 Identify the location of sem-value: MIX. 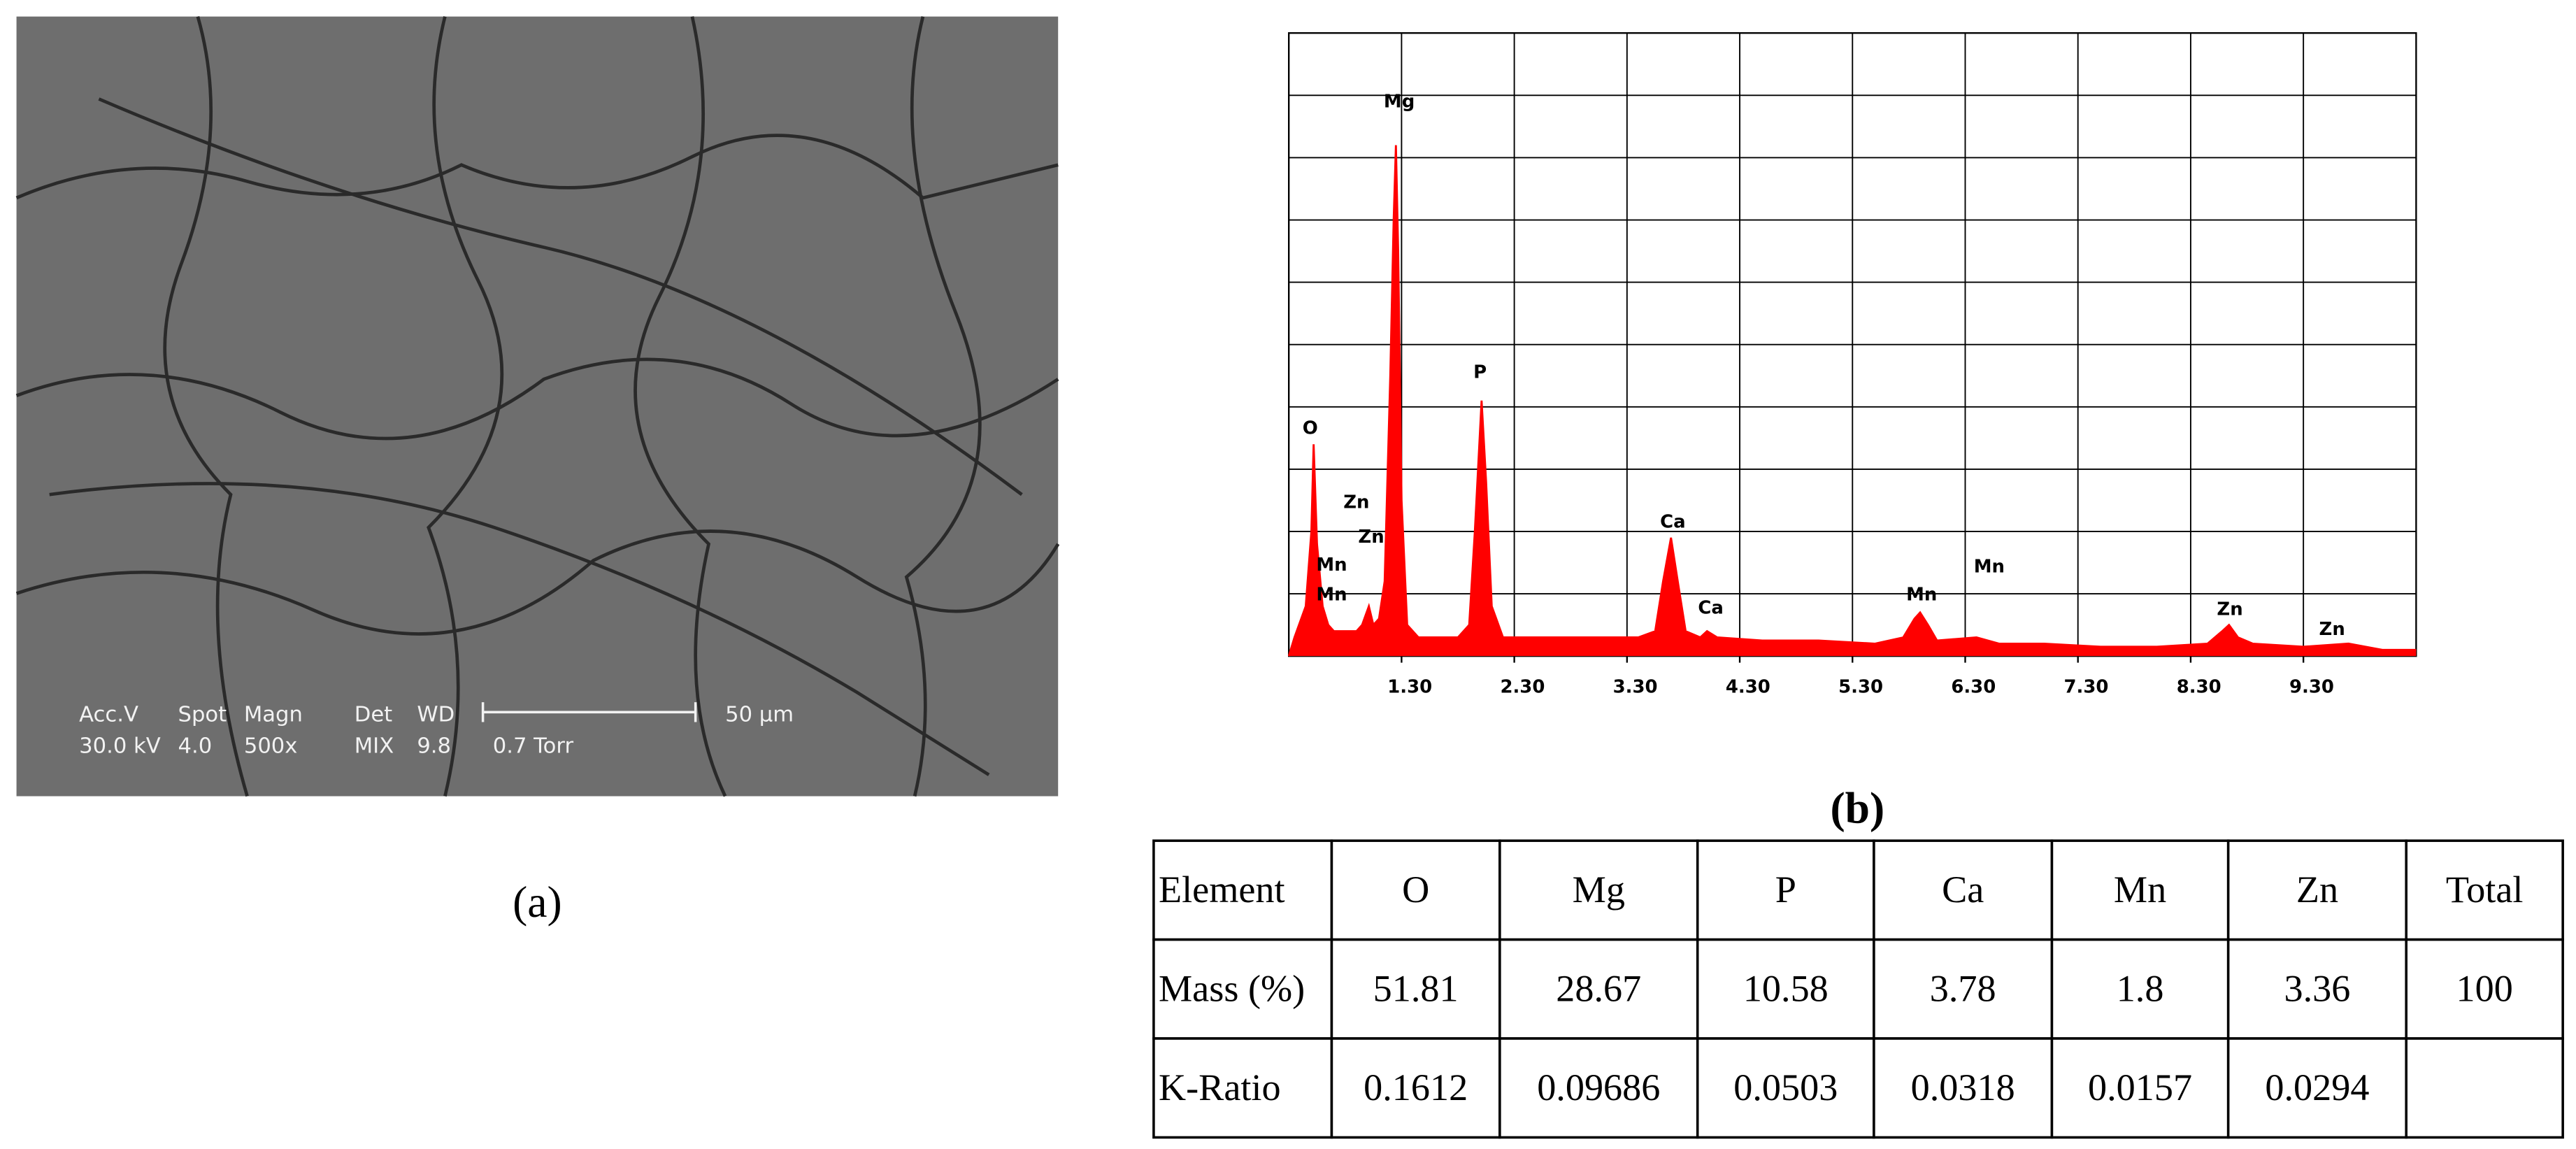
(375, 746).